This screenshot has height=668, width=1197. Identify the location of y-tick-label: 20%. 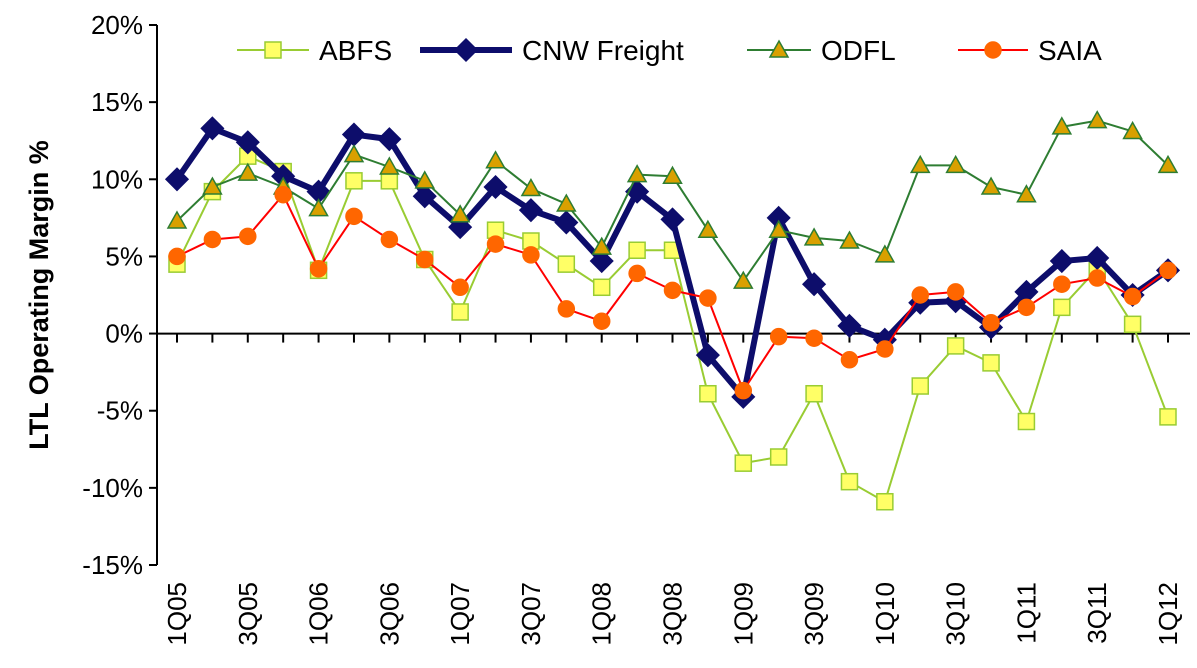
(117, 25).